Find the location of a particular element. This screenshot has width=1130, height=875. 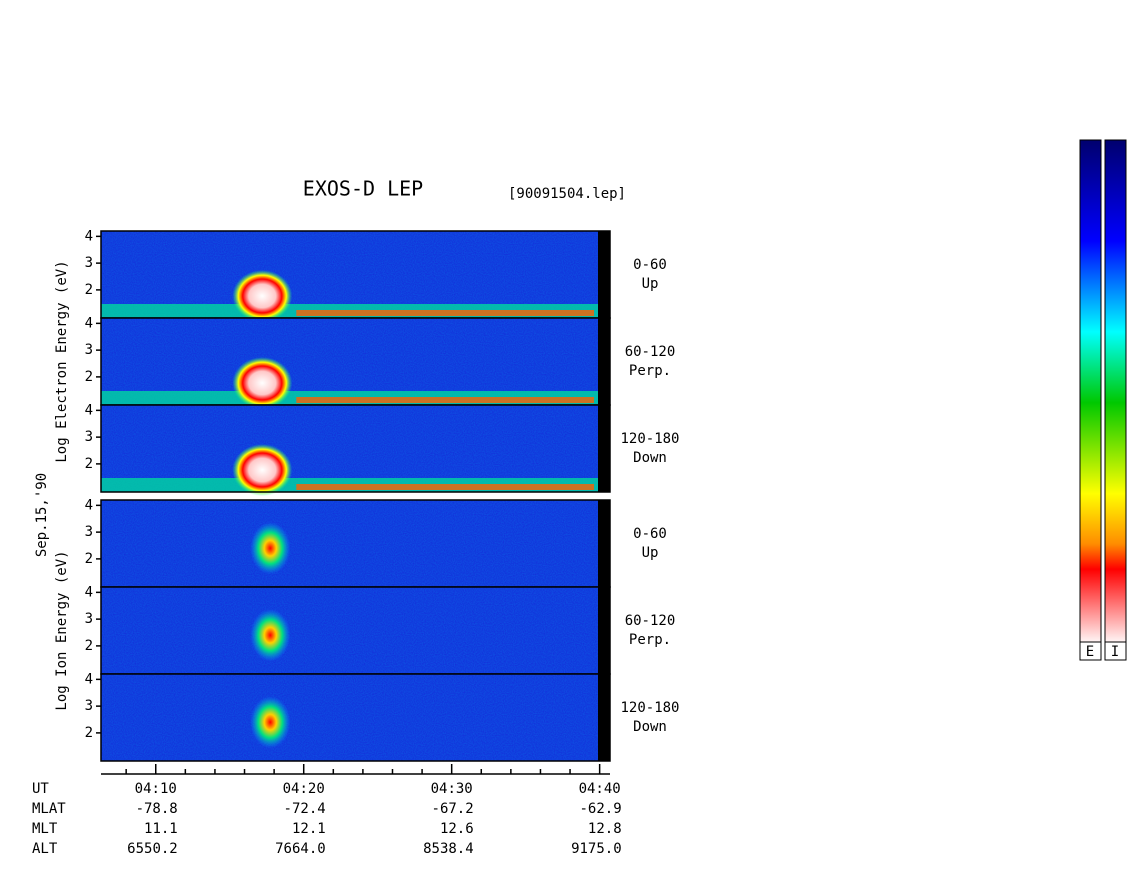

x-tick-label: 04:10 is located at coordinates (156, 789).